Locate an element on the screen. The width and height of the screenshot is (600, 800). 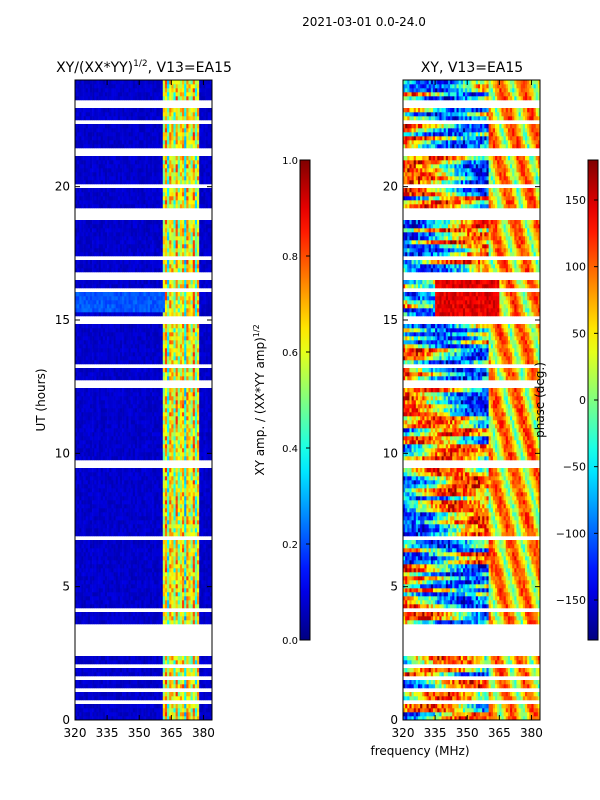
colorbar-tick-label: 100 is located at coordinates (575, 267).